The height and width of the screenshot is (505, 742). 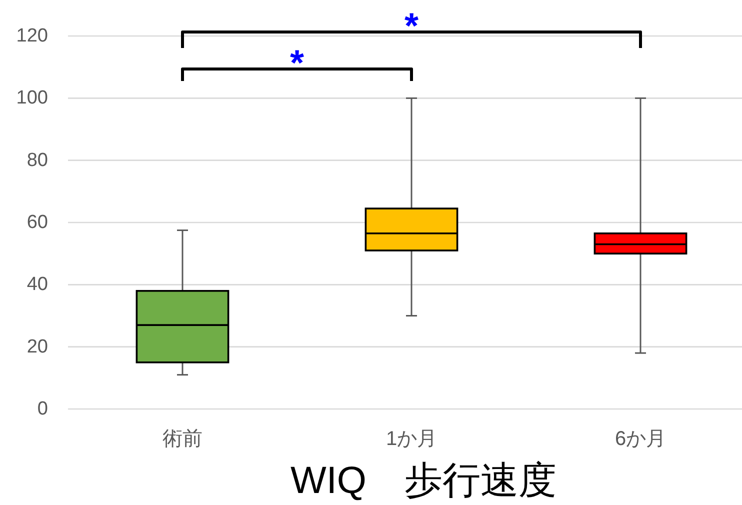 What do you see at coordinates (37, 285) in the screenshot?
I see `y-tick-label: 40` at bounding box center [37, 285].